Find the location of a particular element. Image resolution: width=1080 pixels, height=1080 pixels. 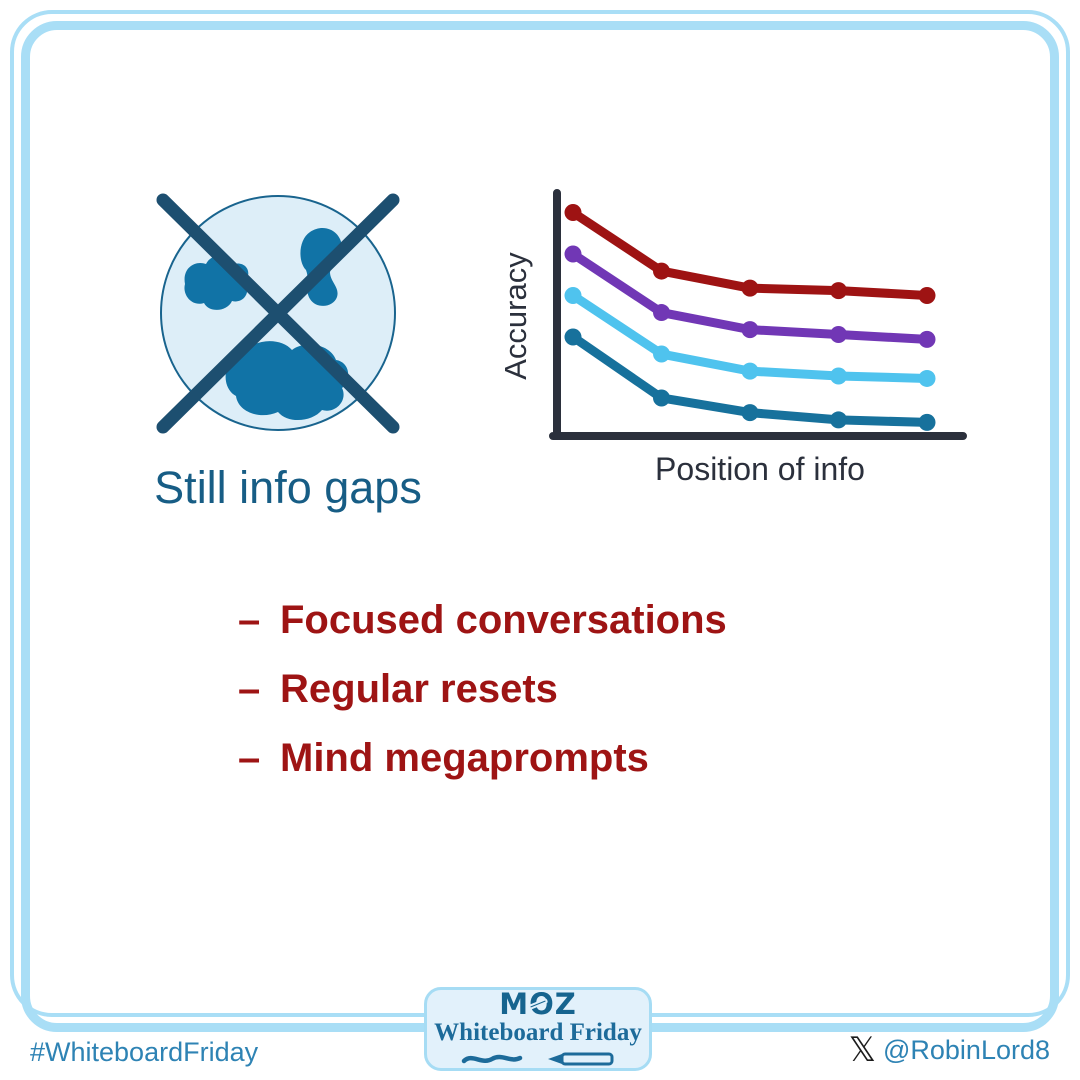

chart-series-group is located at coordinates (750, 317).